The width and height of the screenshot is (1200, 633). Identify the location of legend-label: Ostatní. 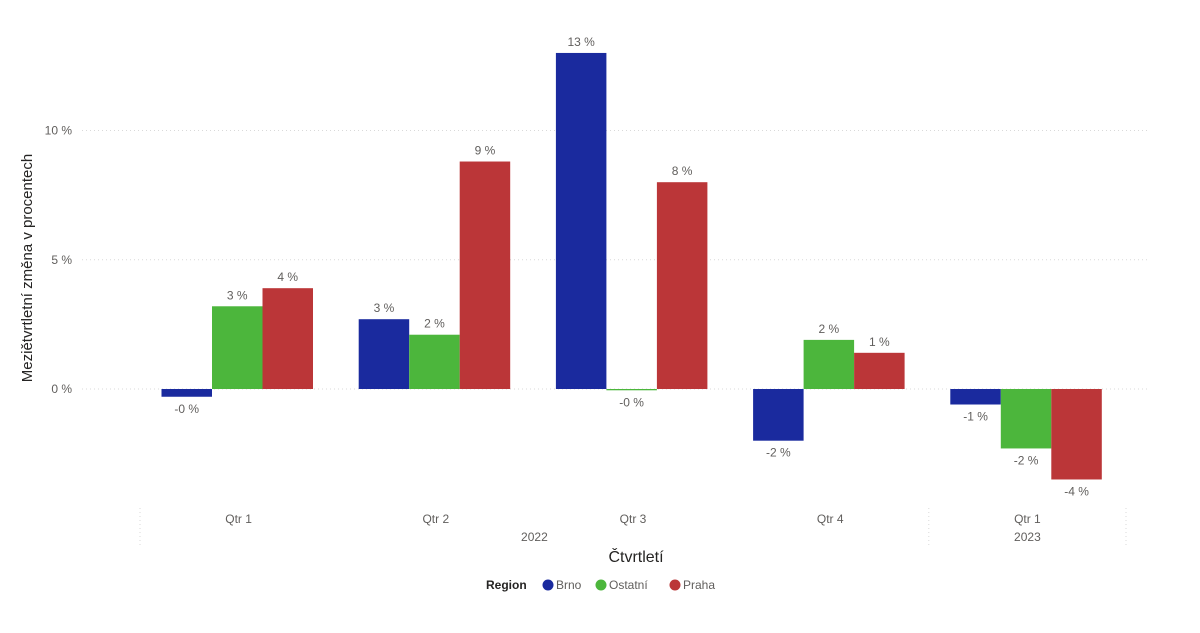
(628, 585).